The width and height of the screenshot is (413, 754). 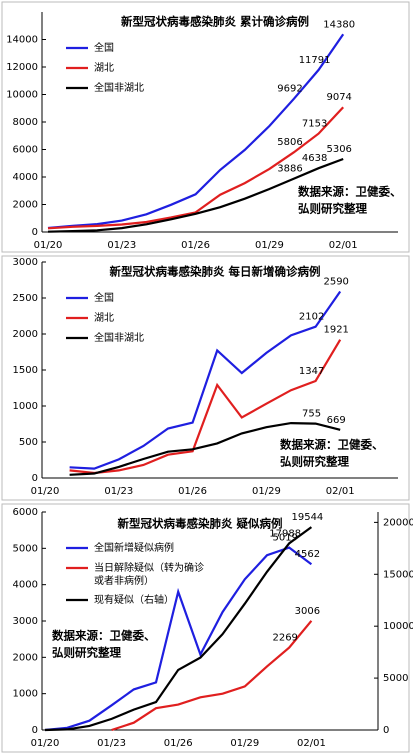 What do you see at coordinates (199, 524) in the screenshot?
I see `chart-title: 新型冠状病毒感染肺炎 疑似病例` at bounding box center [199, 524].